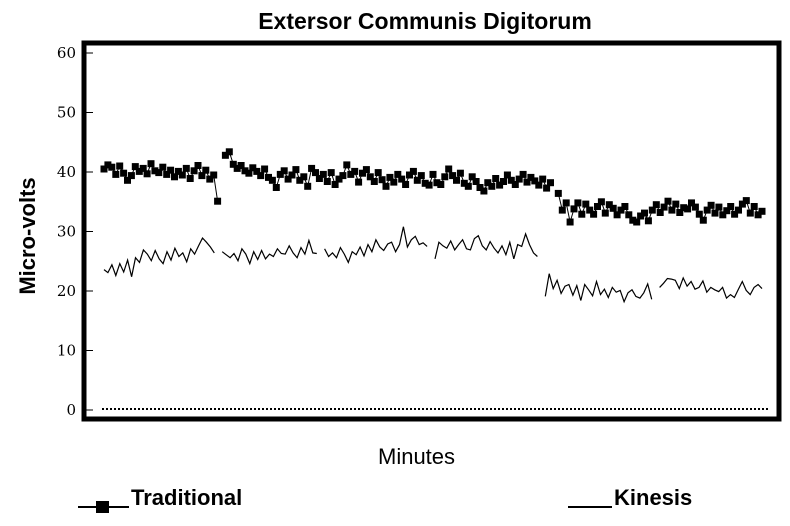 Image resolution: width=790 pixels, height=526 pixels. What do you see at coordinates (66, 53) in the screenshot?
I see `y-tick-label: 60` at bounding box center [66, 53].